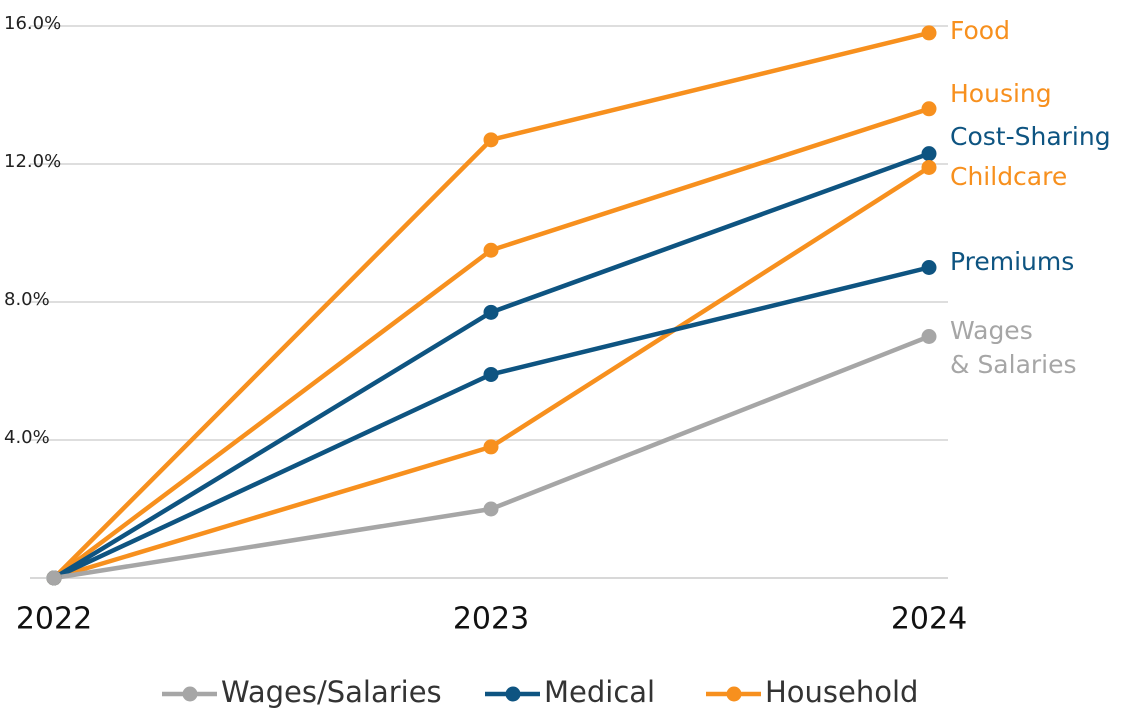  I want to click on x-tick-label: 2022, so click(54, 619).